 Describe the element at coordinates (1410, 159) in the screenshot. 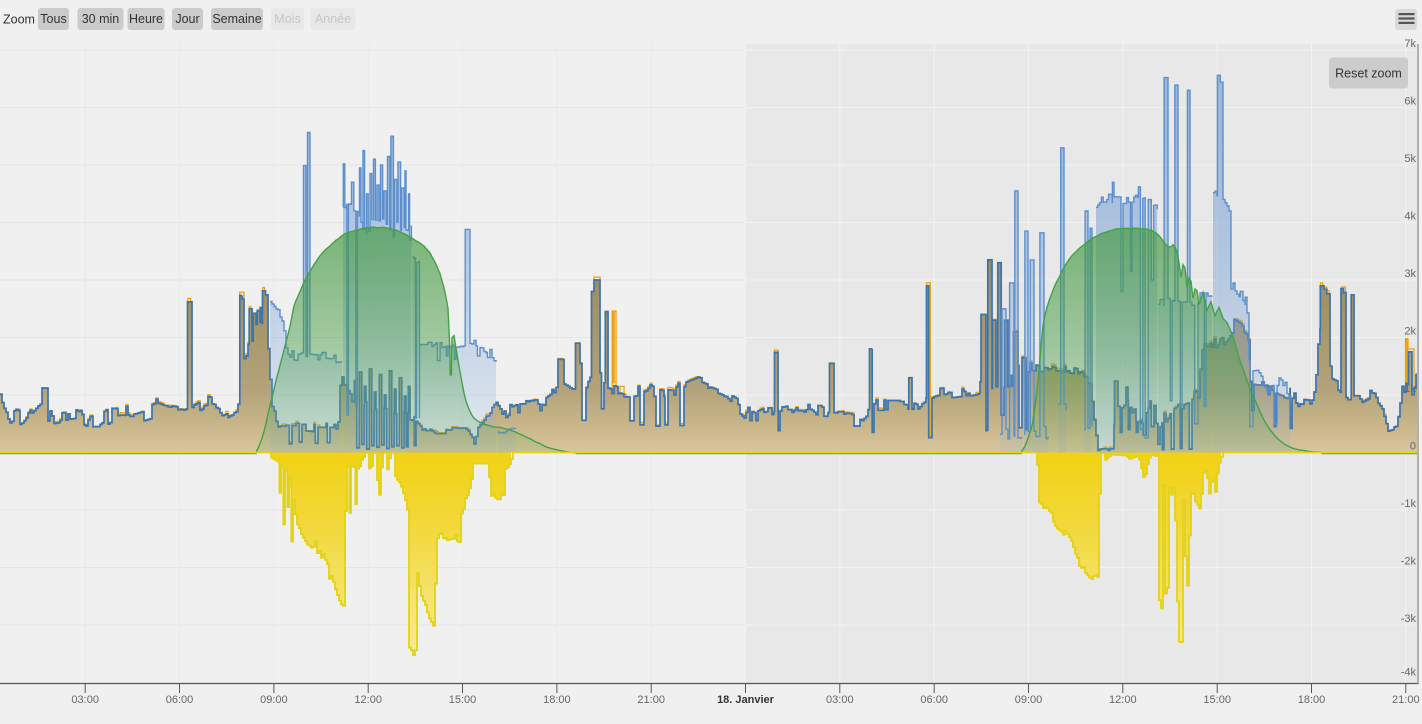

I see `svg-text: 5k` at that location.